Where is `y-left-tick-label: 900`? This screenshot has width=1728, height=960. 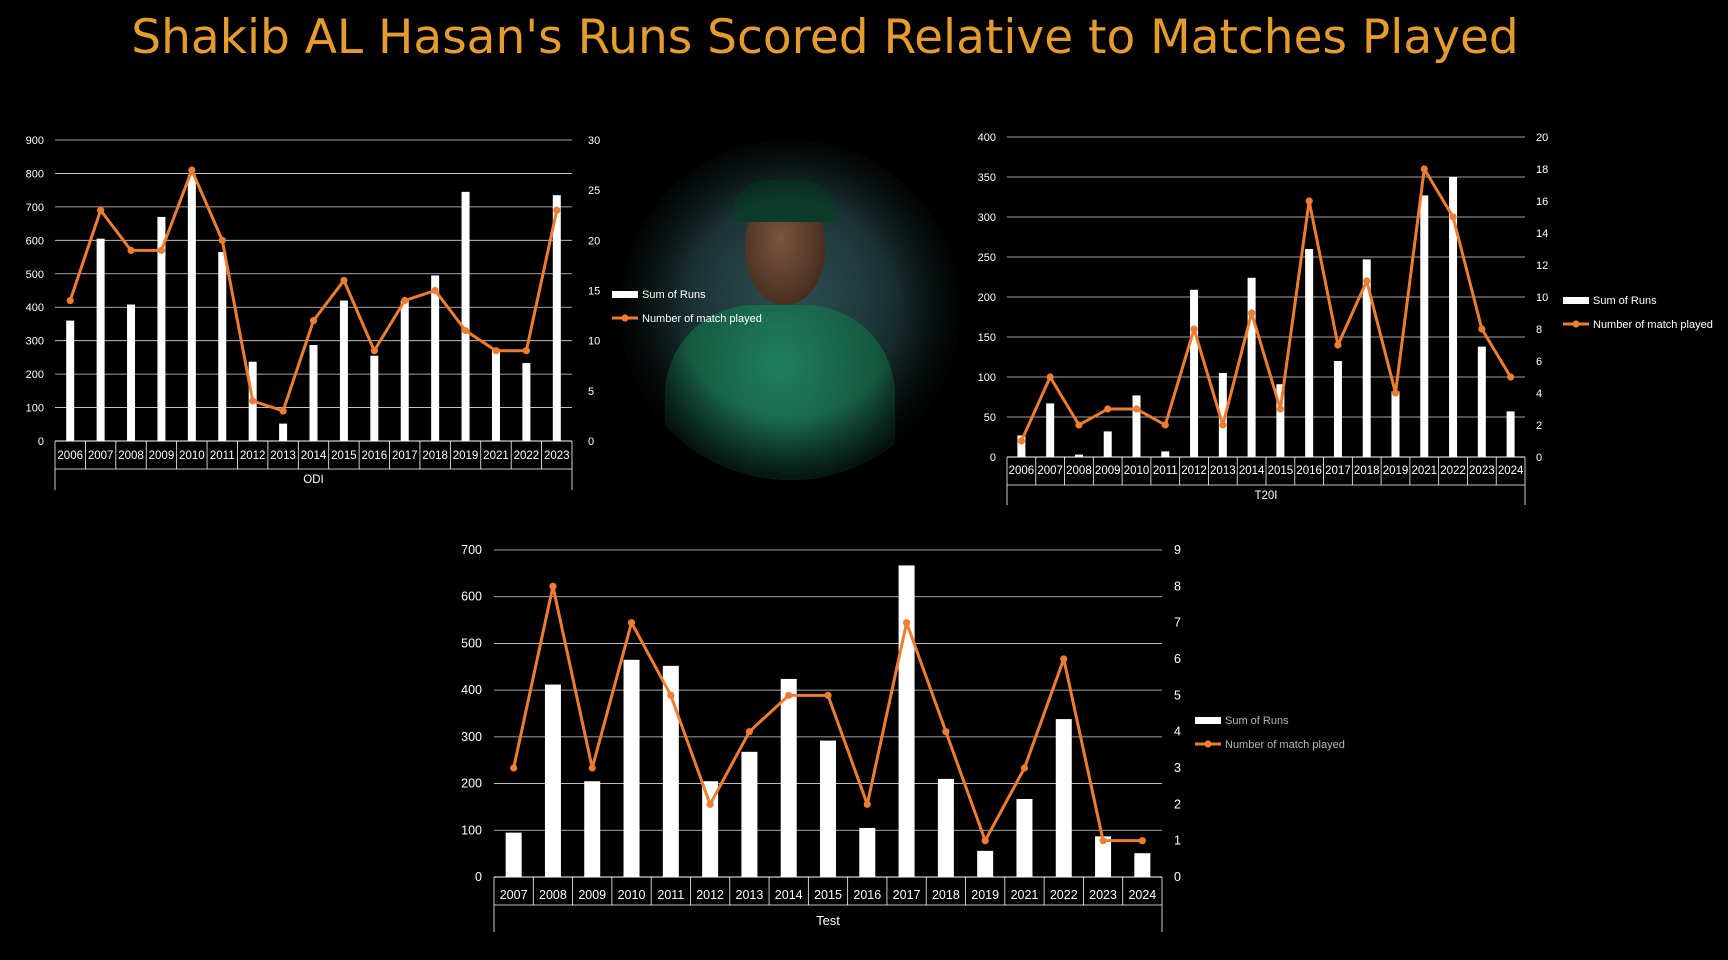 y-left-tick-label: 900 is located at coordinates (35, 141).